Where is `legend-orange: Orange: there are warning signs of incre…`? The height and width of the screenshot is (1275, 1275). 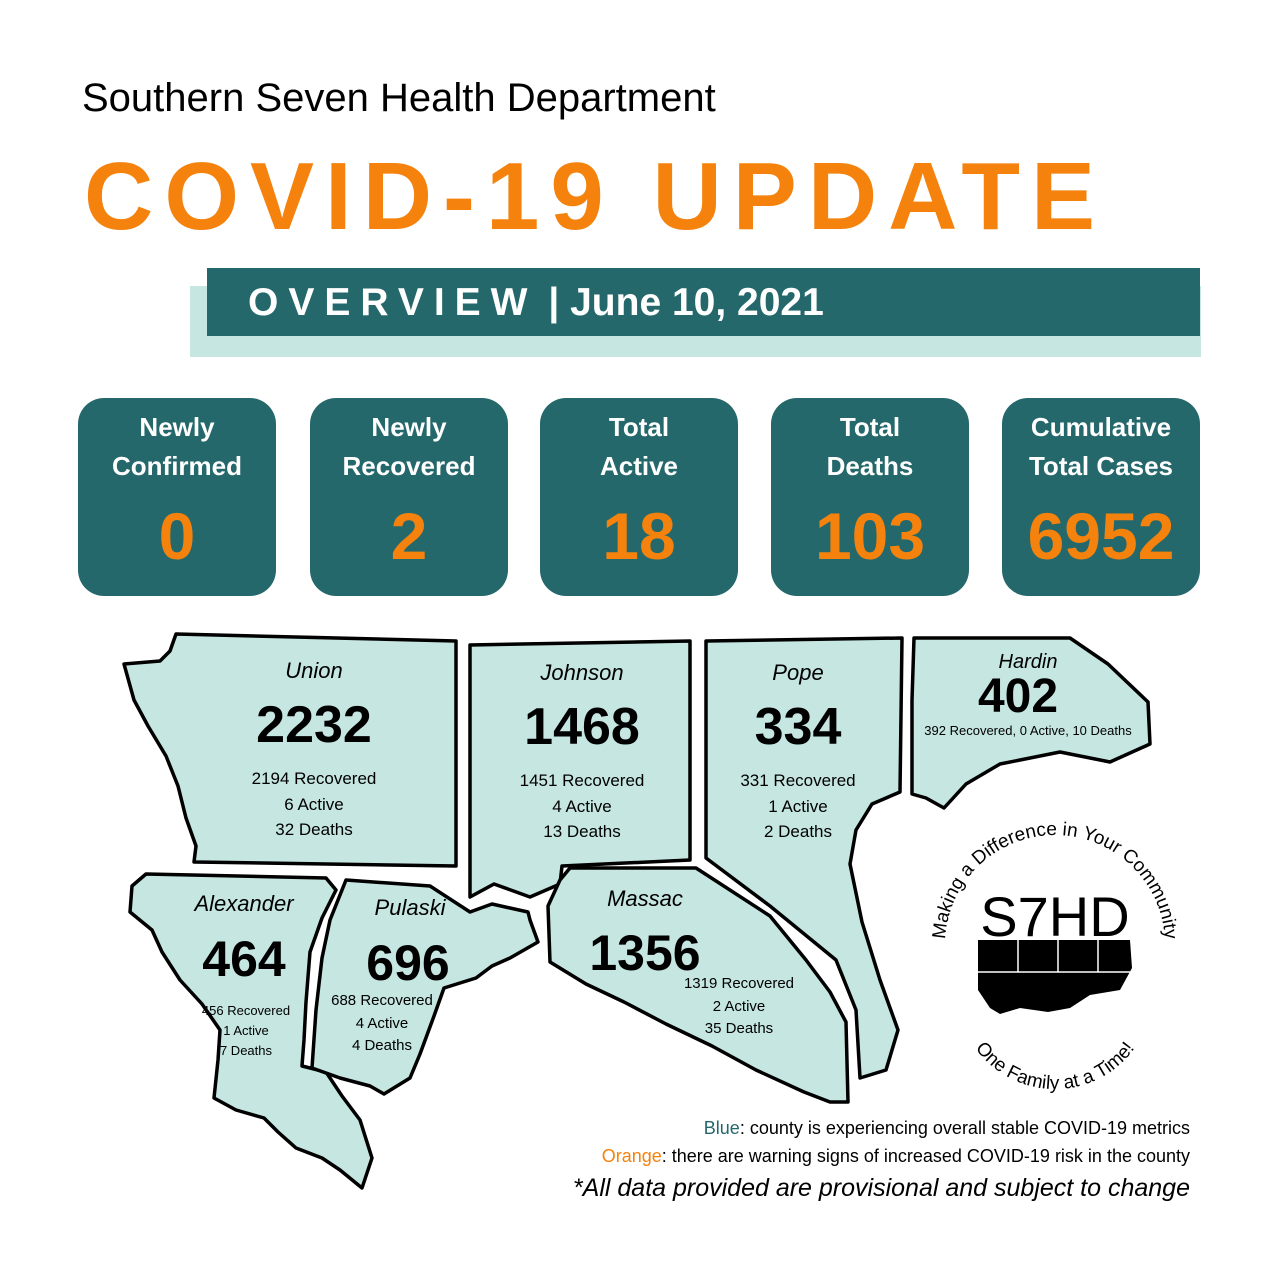
legend-orange: Orange: there are warning signs of incre… is located at coordinates (896, 1156).